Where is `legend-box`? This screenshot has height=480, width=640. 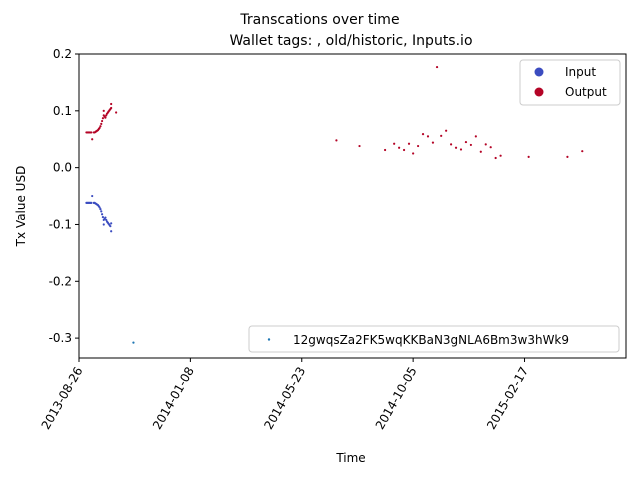 legend-box is located at coordinates (570, 82).